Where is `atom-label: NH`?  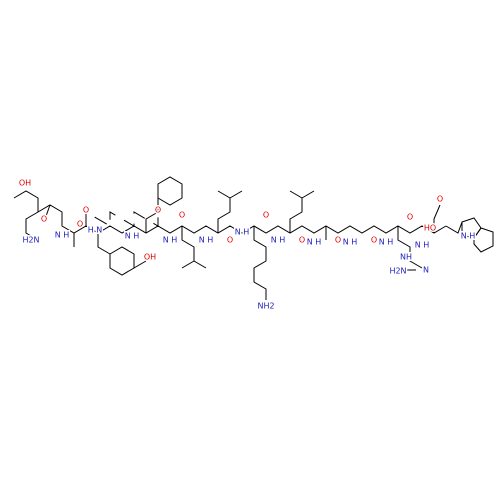 atom-label: NH is located at coordinates (406, 257).